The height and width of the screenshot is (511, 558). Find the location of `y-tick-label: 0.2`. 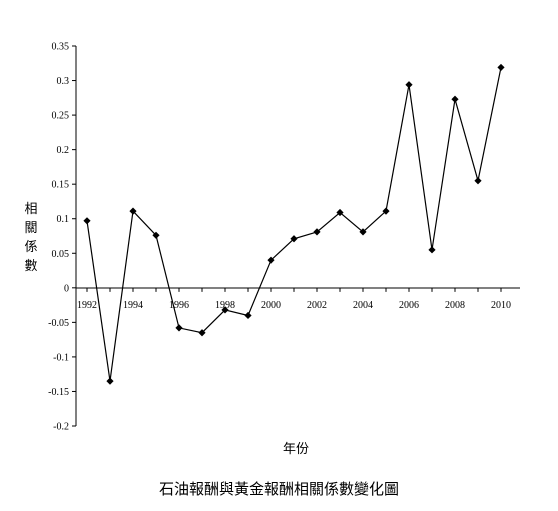

y-tick-label: 0.2 is located at coordinates (63, 150).